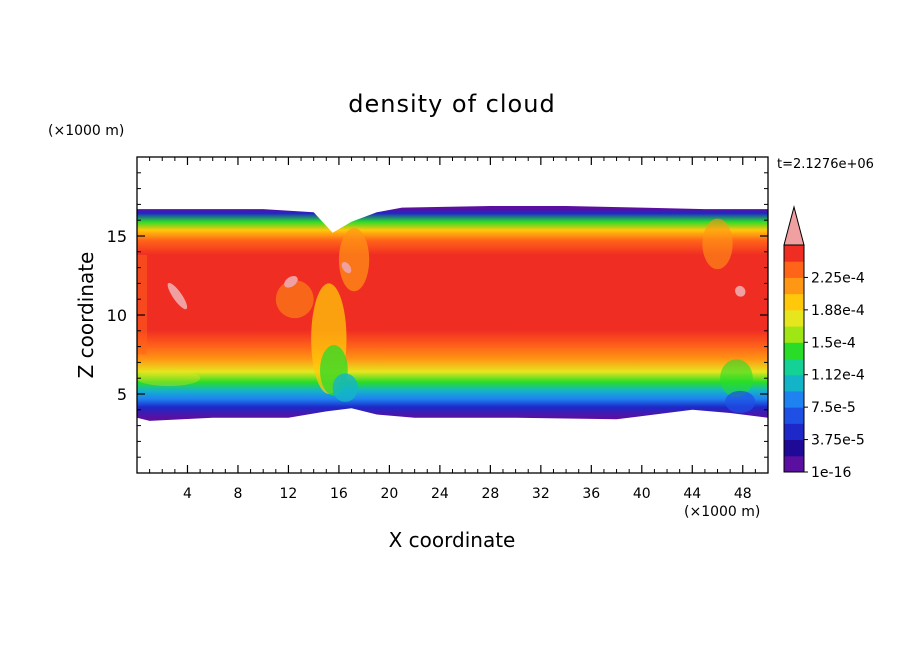 The height and width of the screenshot is (654, 904). Describe the element at coordinates (389, 494) in the screenshot. I see `x-tick-label: 20` at that location.